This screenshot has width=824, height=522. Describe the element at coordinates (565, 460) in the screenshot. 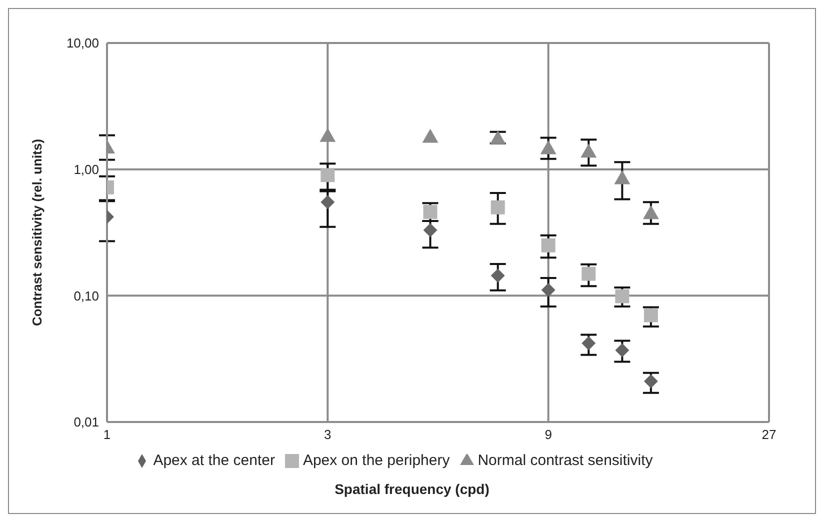

I see `legend-label: Normal contrast sensitivity` at that location.